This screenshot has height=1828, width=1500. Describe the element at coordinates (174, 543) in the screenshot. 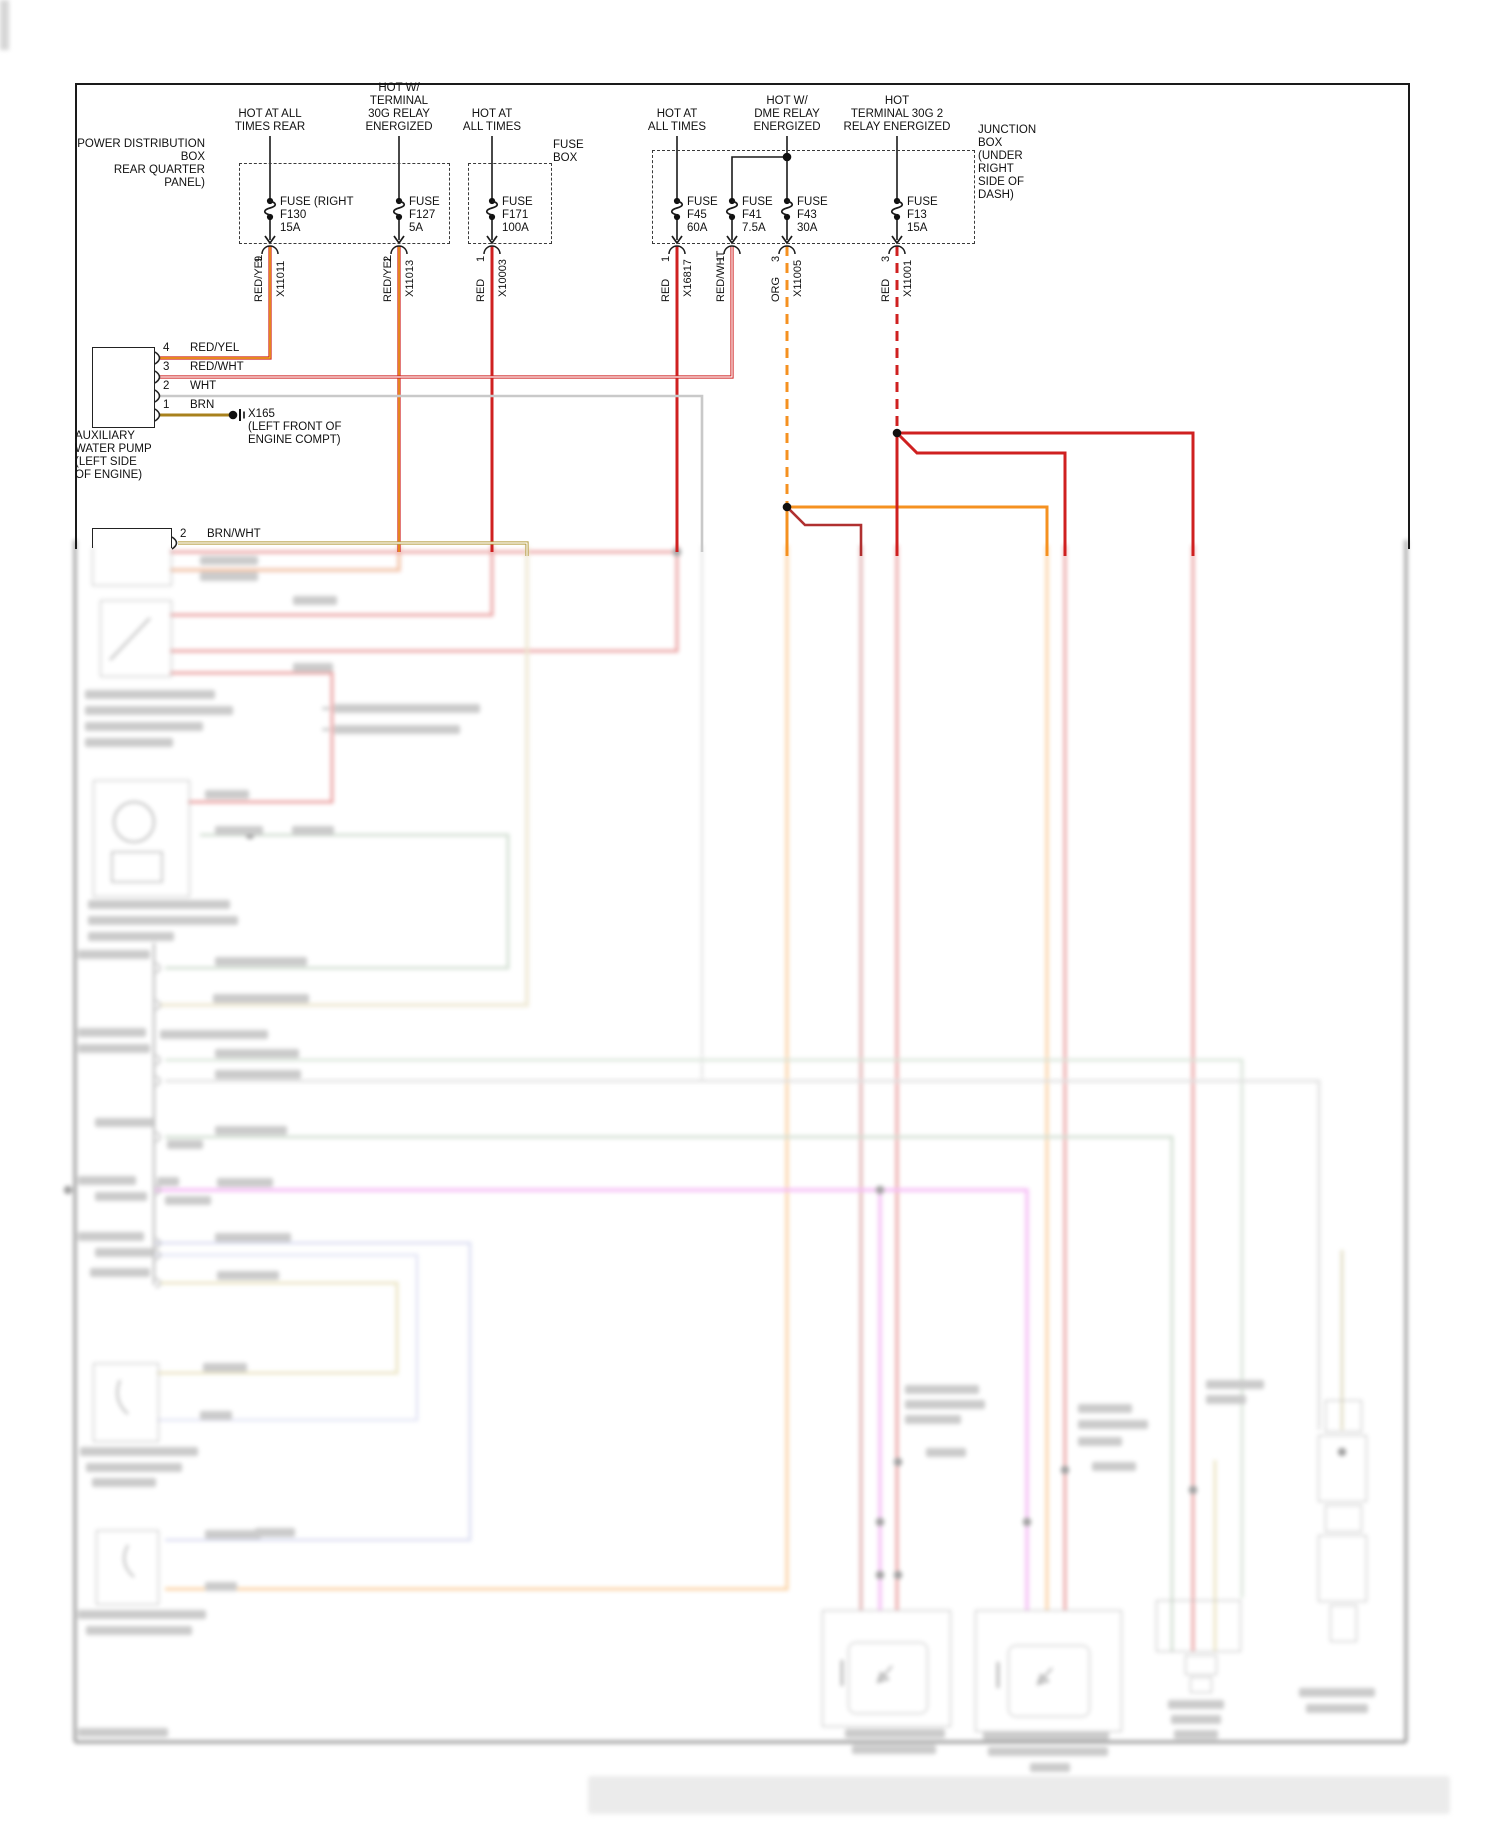

I see `connector2-pin-arc` at that location.